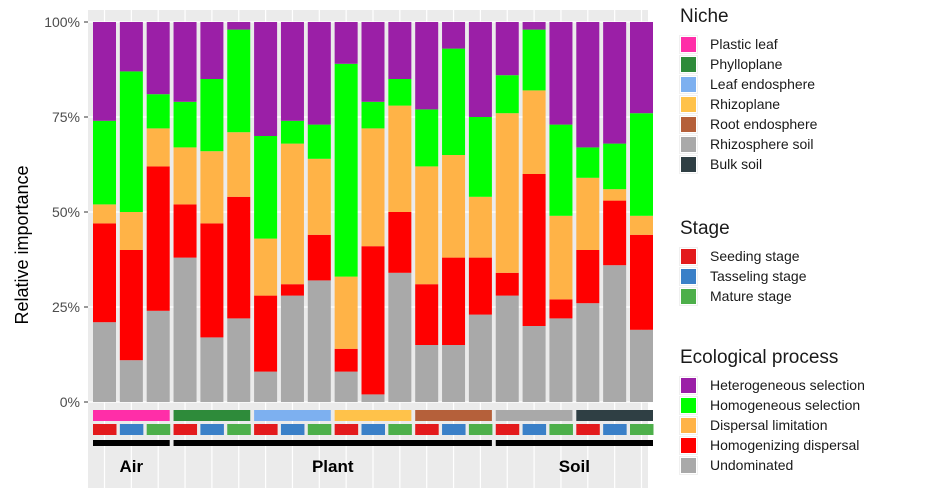 This screenshot has height=497, width=934. What do you see at coordinates (785, 405) in the screenshot?
I see `process-legend-label: Homogeneous selection` at bounding box center [785, 405].